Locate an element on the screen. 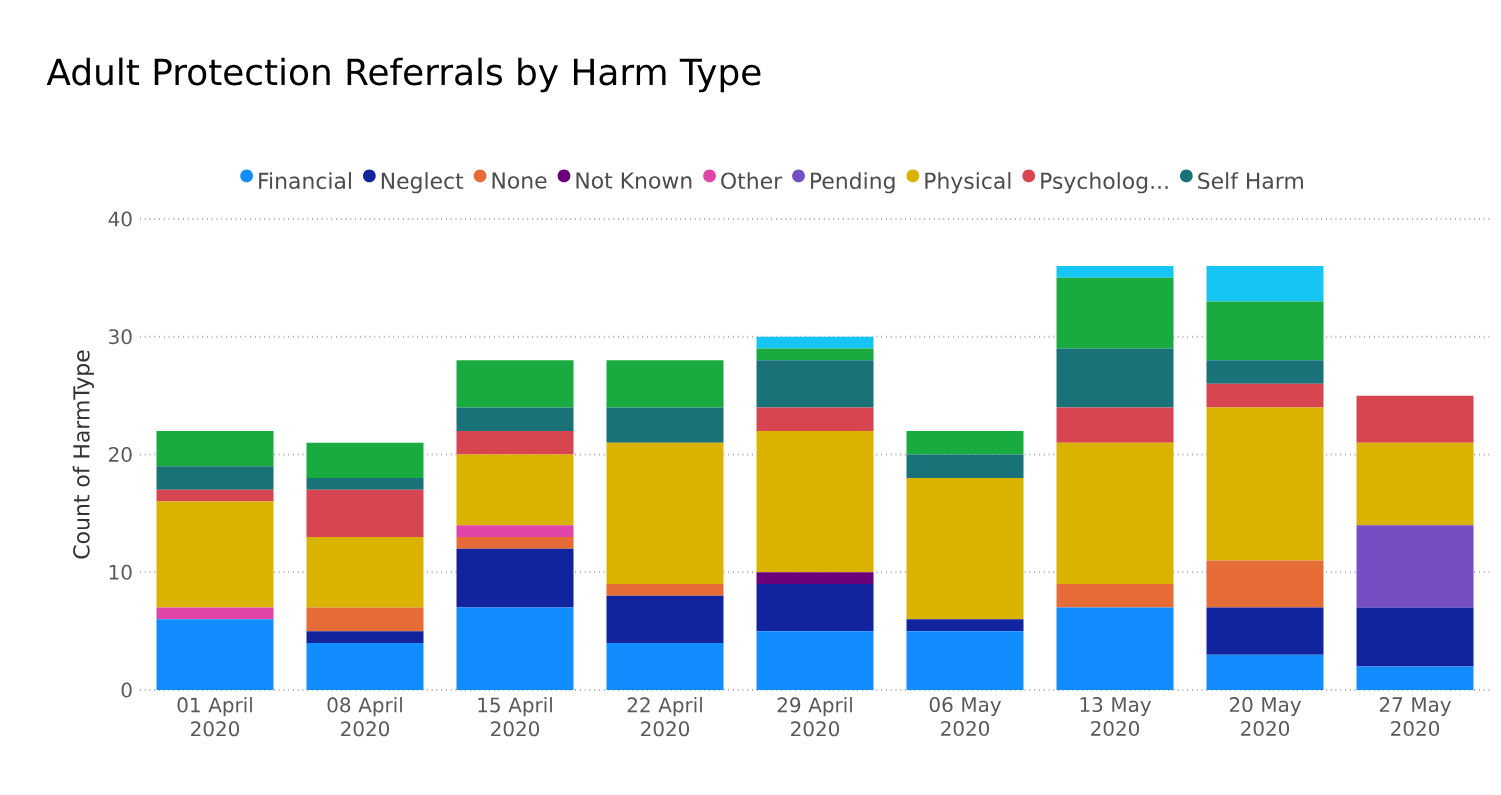 This screenshot has height=795, width=1501. legend-label: Financial is located at coordinates (305, 181).